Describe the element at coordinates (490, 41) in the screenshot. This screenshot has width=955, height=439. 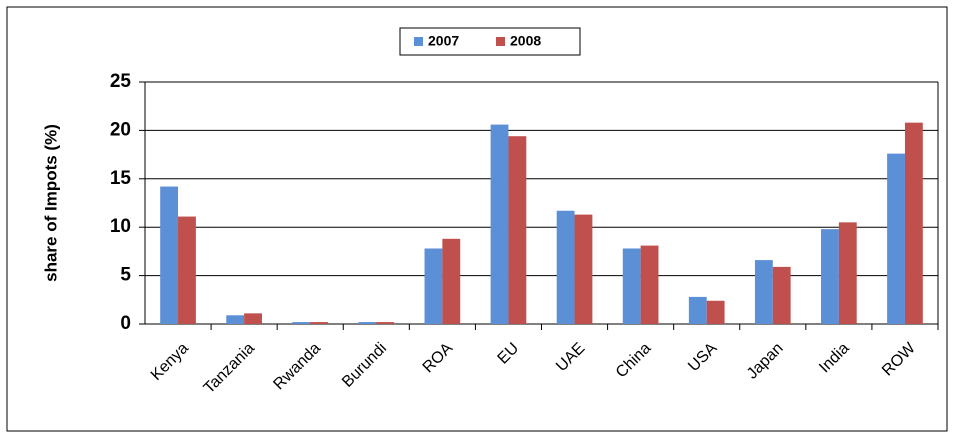
I see `legend-box` at that location.